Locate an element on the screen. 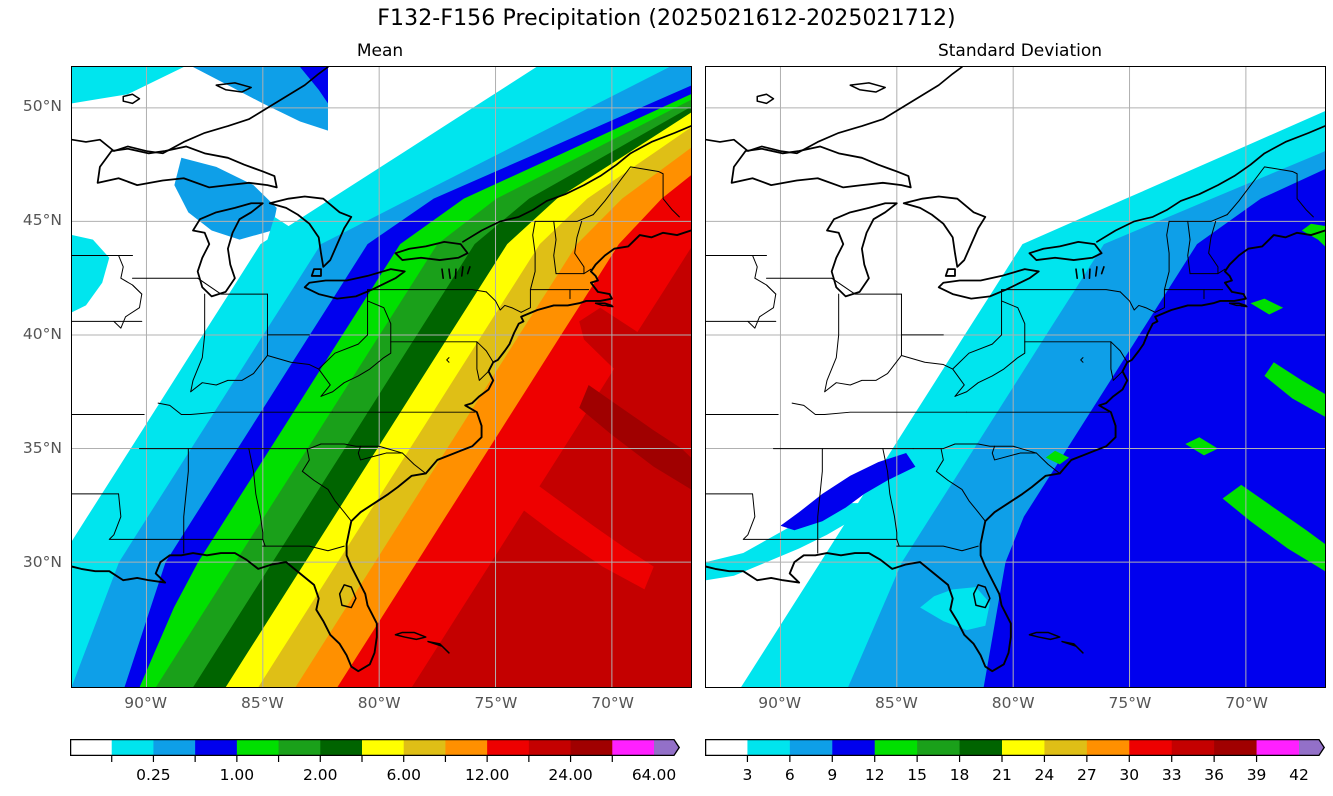 The image size is (1333, 796). colorbar-sd-tick-8: 27 is located at coordinates (1086, 775).